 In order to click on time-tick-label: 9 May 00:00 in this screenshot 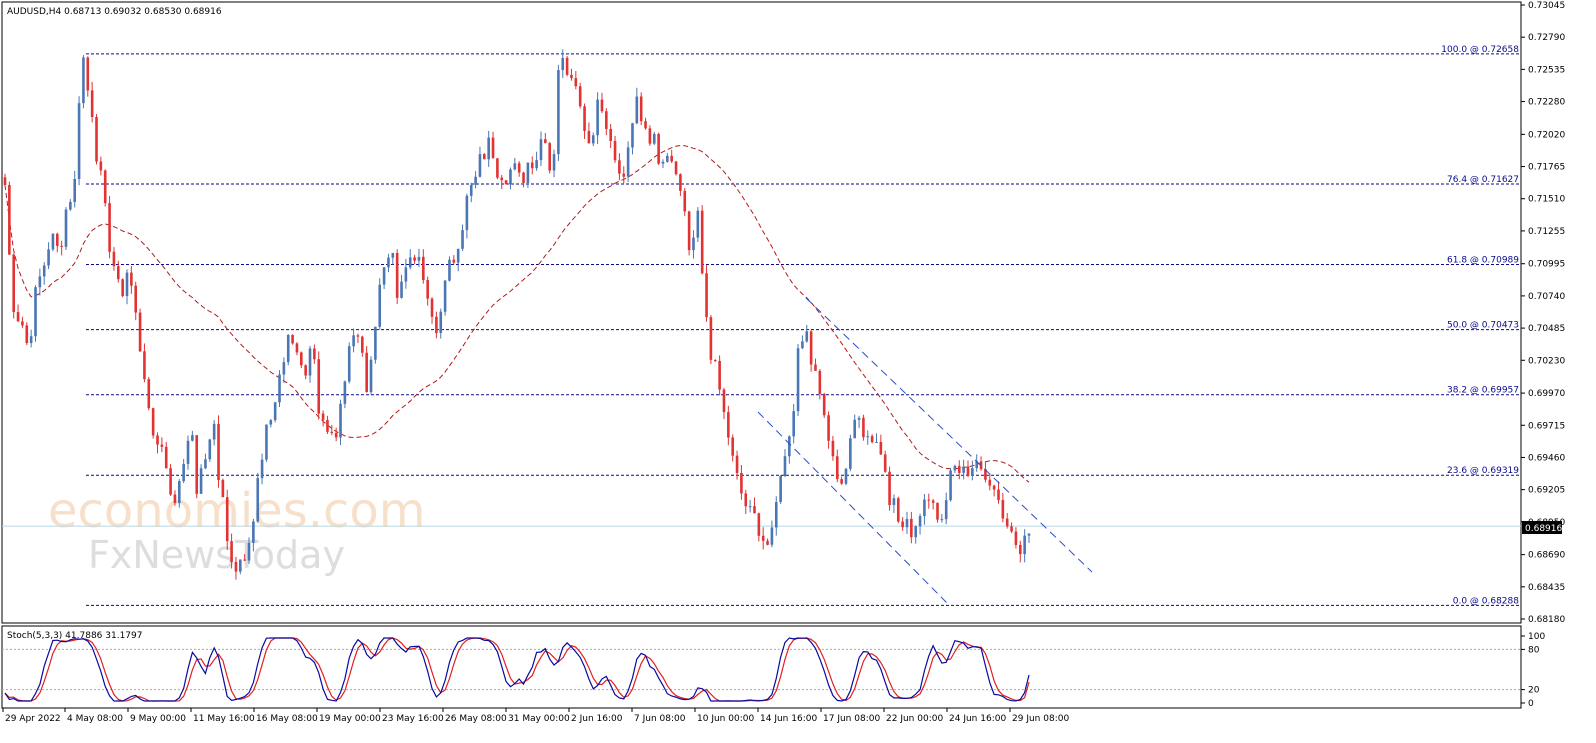, I will do `click(158, 719)`.